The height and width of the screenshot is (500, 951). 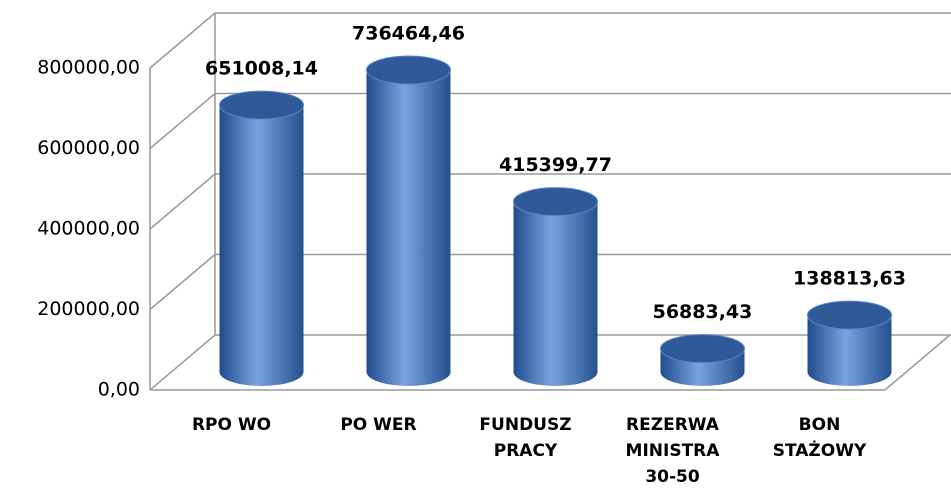 What do you see at coordinates (703, 312) in the screenshot?
I see `value-label: 56883,43` at bounding box center [703, 312].